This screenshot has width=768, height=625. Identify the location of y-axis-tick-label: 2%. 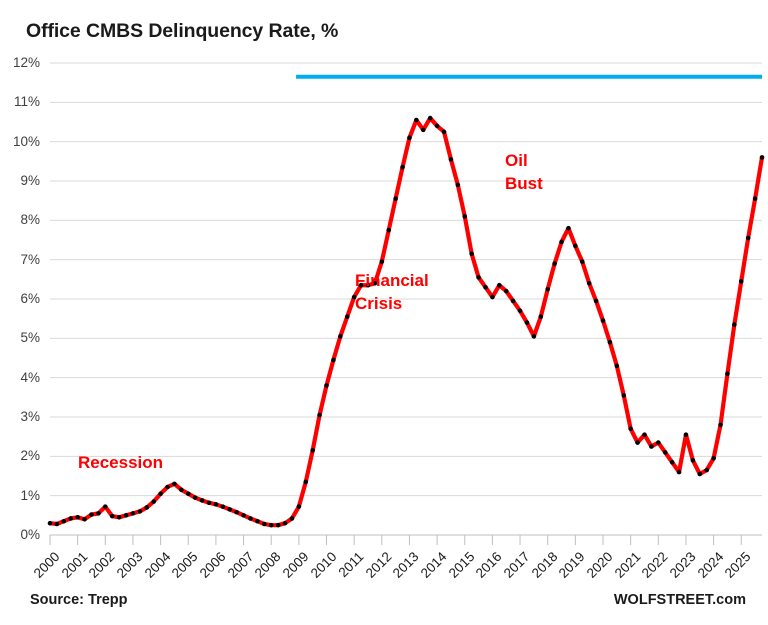
(30, 456).